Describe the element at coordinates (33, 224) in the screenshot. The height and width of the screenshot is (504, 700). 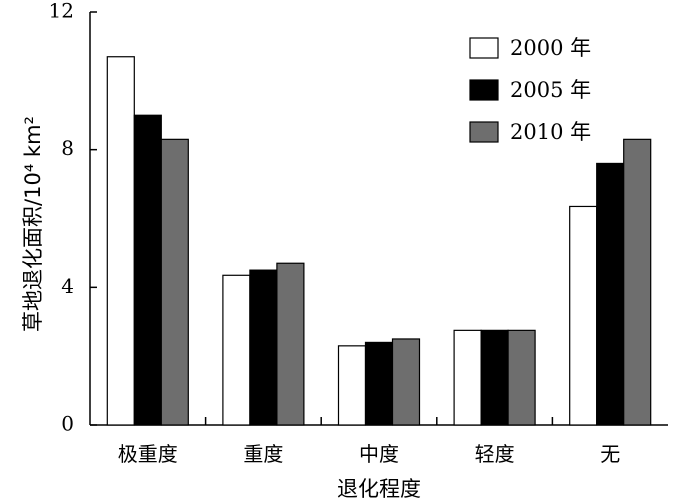
I see `y-axis-title: 草地退化面积/10⁴ km²` at that location.